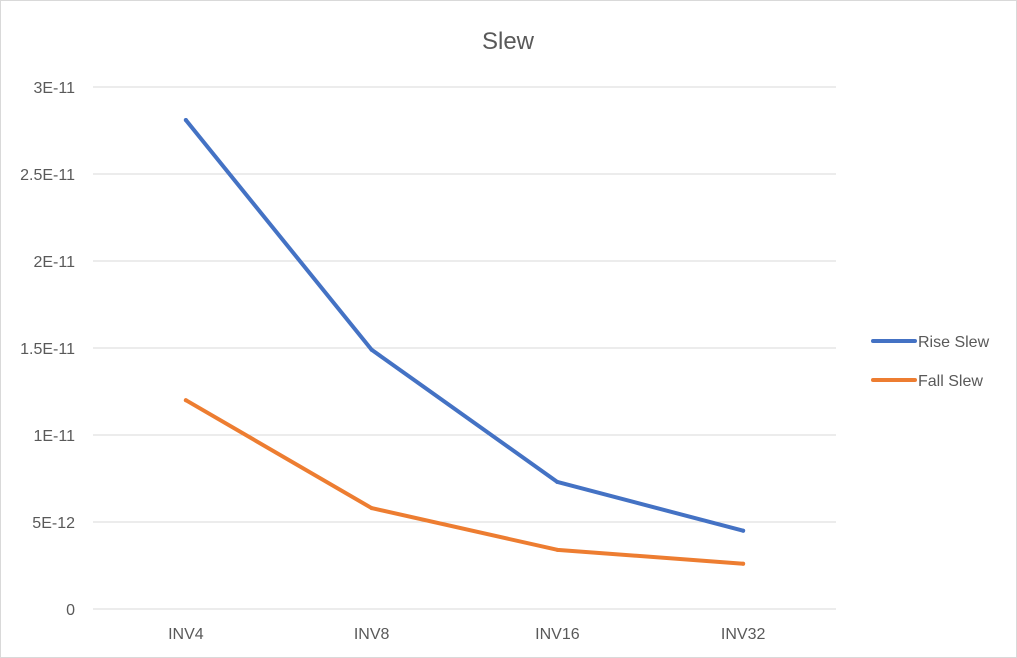 The height and width of the screenshot is (658, 1017). Describe the element at coordinates (950, 381) in the screenshot. I see `legend-label: Fall Slew` at that location.